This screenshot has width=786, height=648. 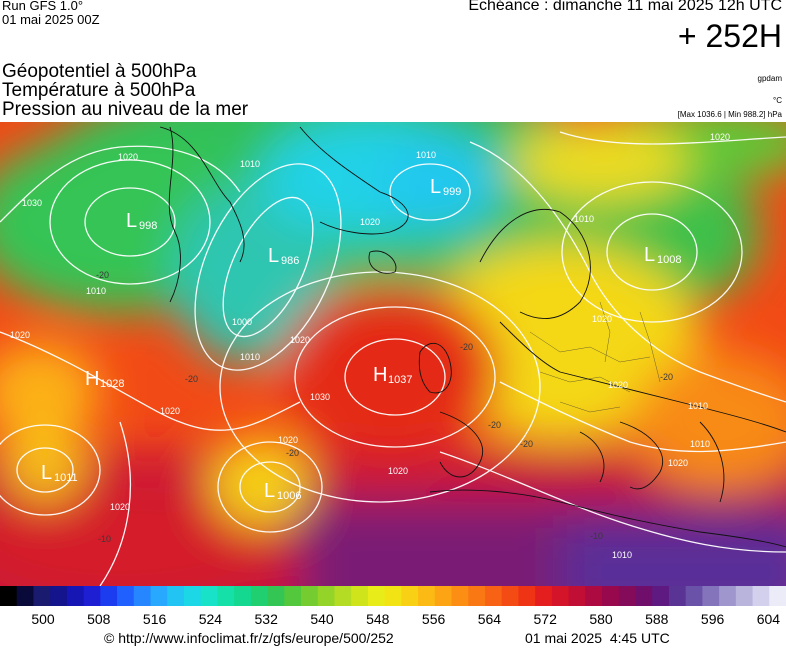 What do you see at coordinates (489, 619) in the screenshot?
I see `colorbar-tick-label: 564` at bounding box center [489, 619].